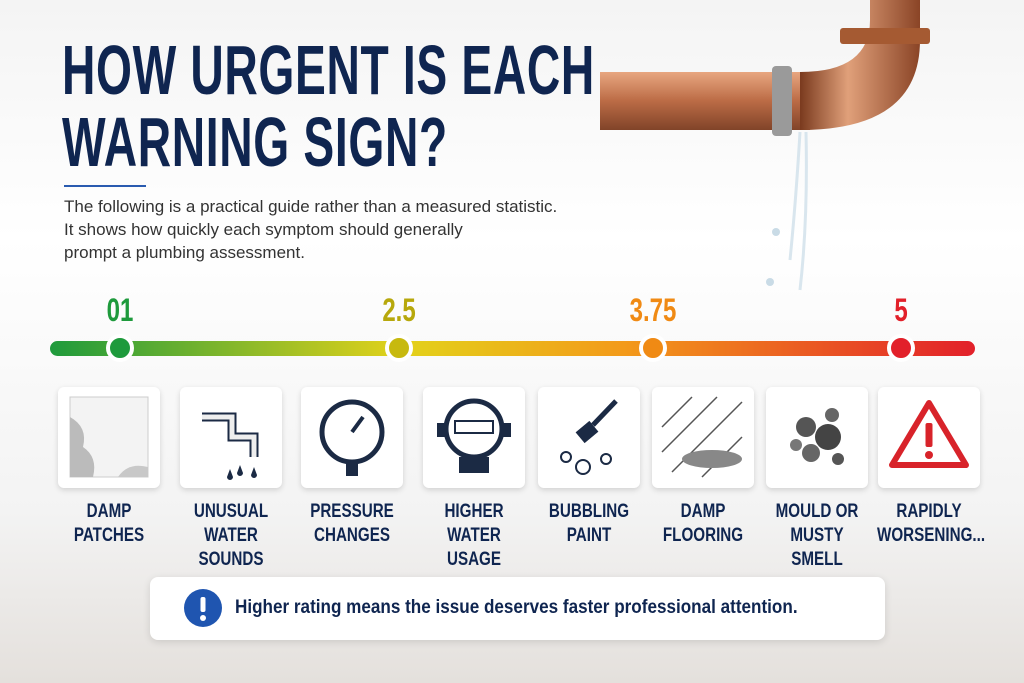 The width and height of the screenshot is (1024, 683). What do you see at coordinates (109, 535) in the screenshot?
I see `sign-label-line: PATCHES` at bounding box center [109, 535].